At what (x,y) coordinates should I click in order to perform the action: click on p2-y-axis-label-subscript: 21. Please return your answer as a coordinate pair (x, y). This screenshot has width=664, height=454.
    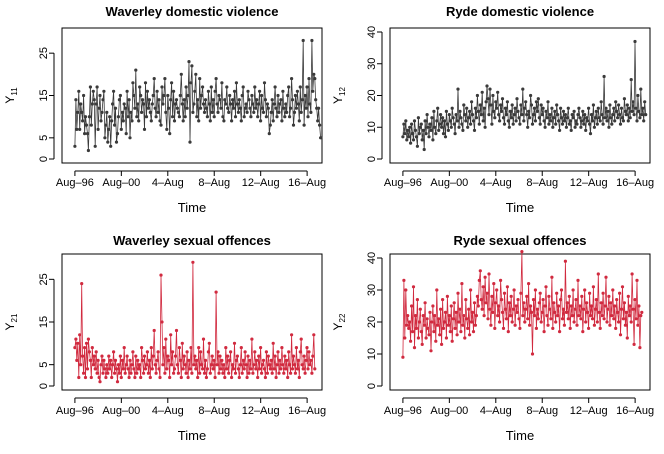
    Looking at the image, I should click on (14, 317).